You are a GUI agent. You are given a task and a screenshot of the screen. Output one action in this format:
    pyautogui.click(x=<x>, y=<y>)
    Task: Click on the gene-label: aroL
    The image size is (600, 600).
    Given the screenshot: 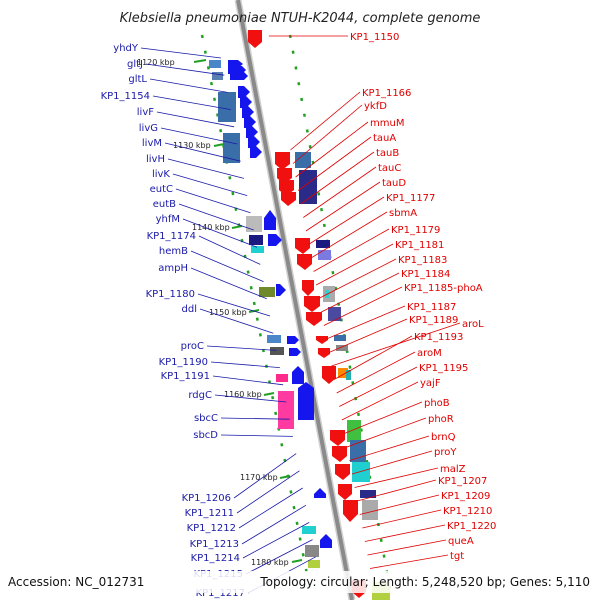 What is the action you would take?
    pyautogui.click(x=473, y=324)
    